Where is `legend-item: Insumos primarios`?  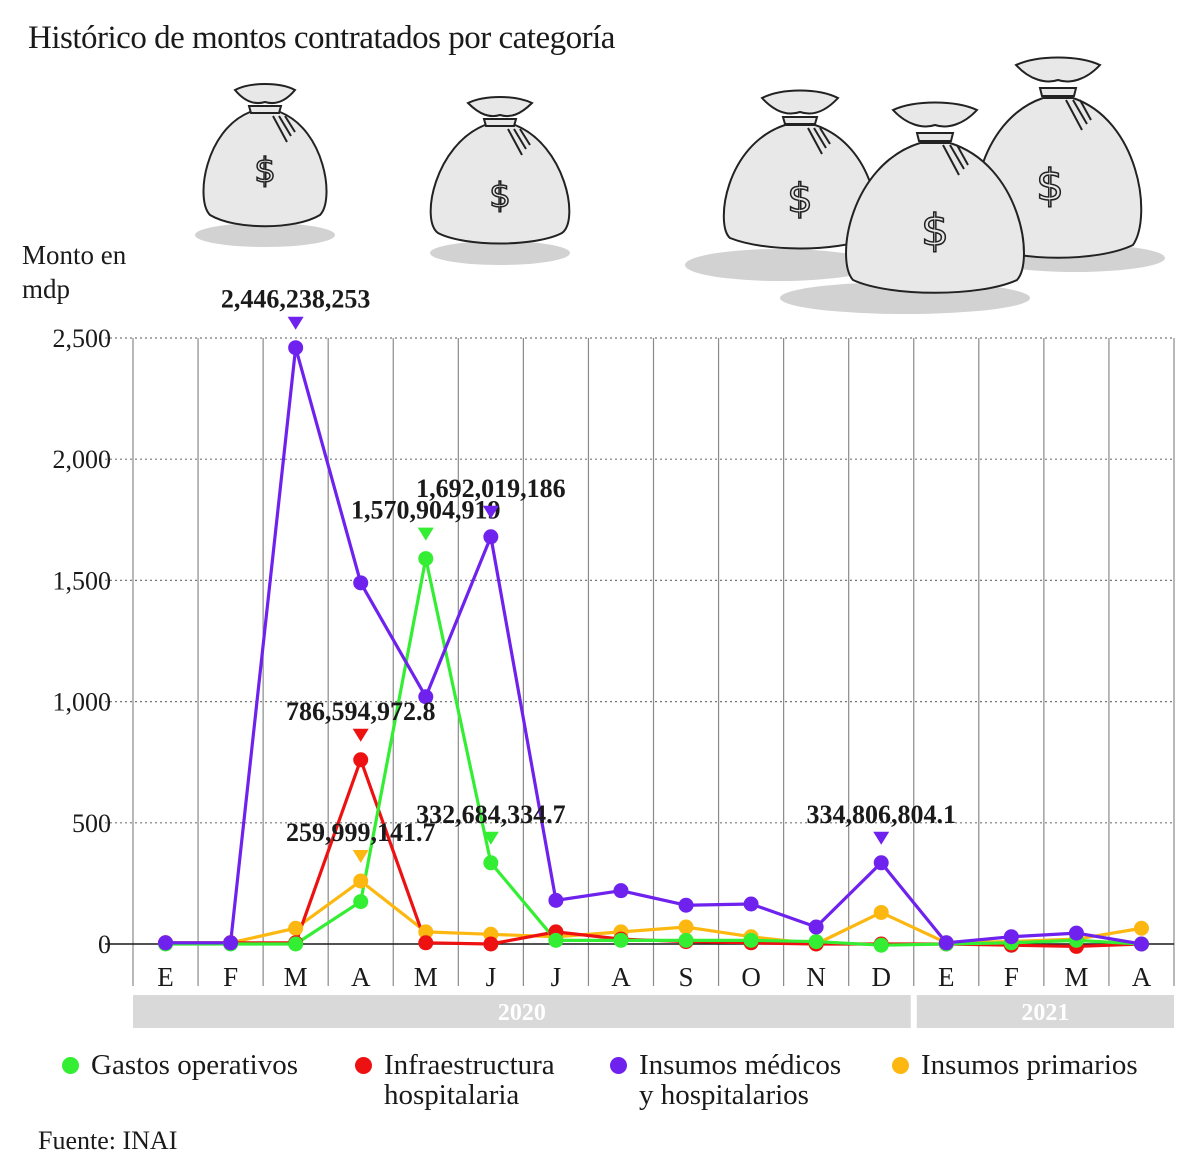
legend-item: Insumos primarios is located at coordinates (1015, 1065).